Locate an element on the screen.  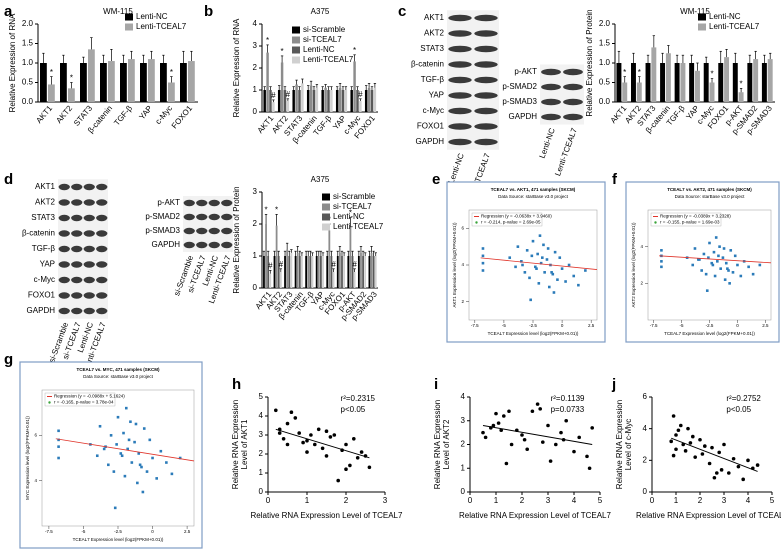
legend-box is located at coordinates (686, 219).